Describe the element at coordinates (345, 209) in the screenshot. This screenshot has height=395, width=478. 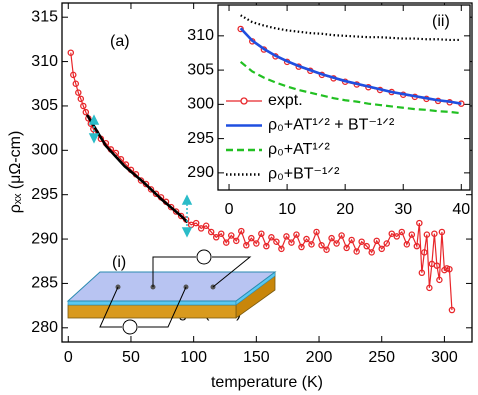
I see `x-tick-label: 20` at that location.